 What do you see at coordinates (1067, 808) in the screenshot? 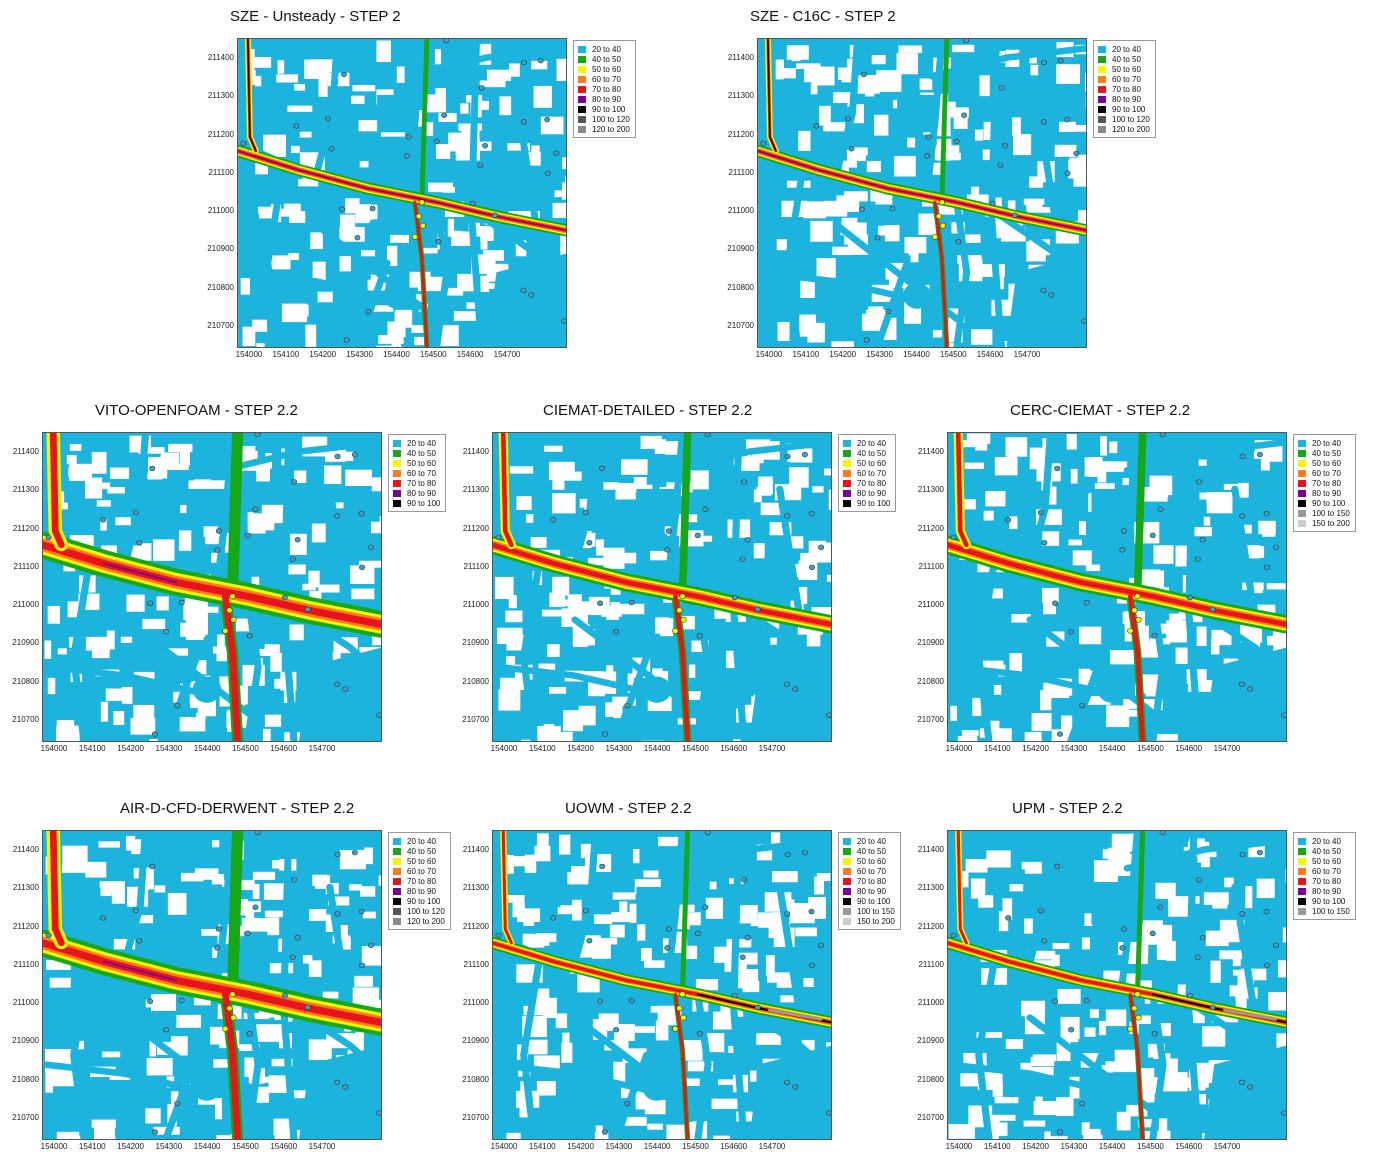
I see `panel-title: UPM - STEP 2.2` at bounding box center [1067, 808].